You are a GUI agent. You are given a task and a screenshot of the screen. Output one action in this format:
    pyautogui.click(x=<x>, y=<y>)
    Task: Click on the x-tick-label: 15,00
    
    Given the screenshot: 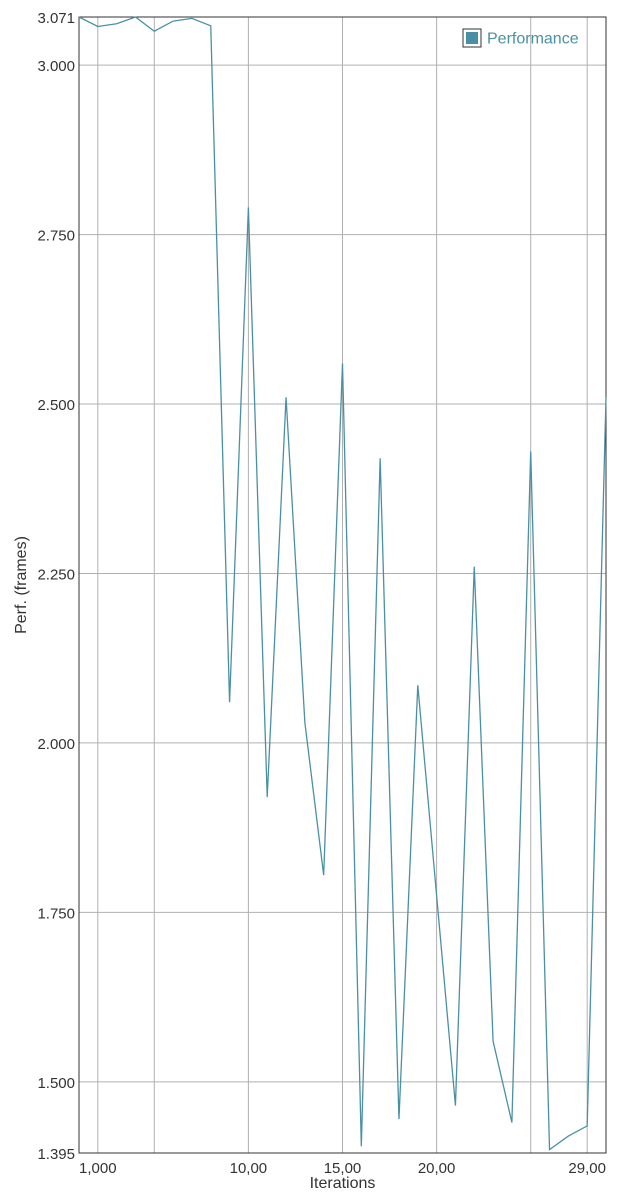 What is the action you would take?
    pyautogui.click(x=343, y=1168)
    